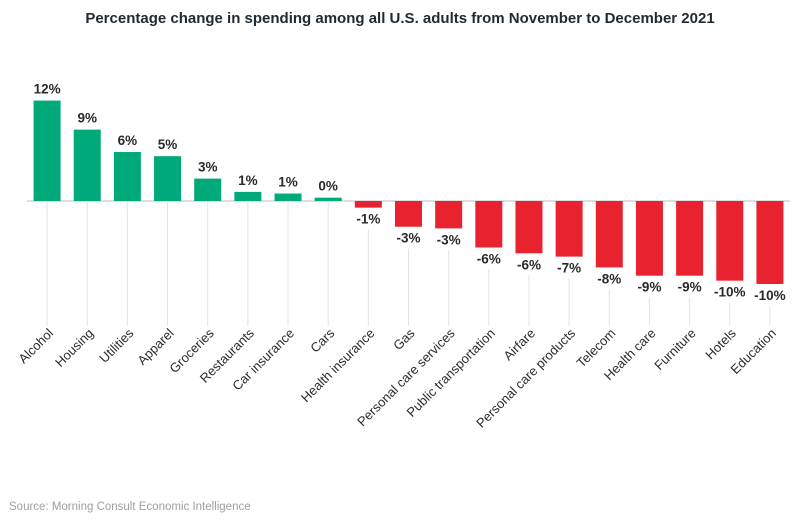 Image resolution: width=800 pixels, height=523 pixels. I want to click on data-label: 0%, so click(328, 186).